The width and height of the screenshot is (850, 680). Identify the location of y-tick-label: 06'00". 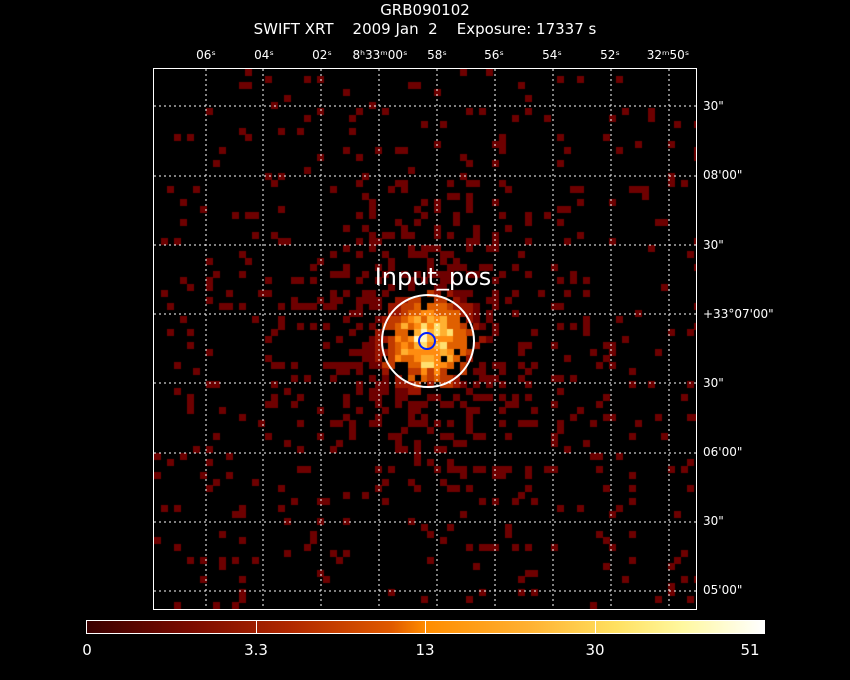
(723, 452).